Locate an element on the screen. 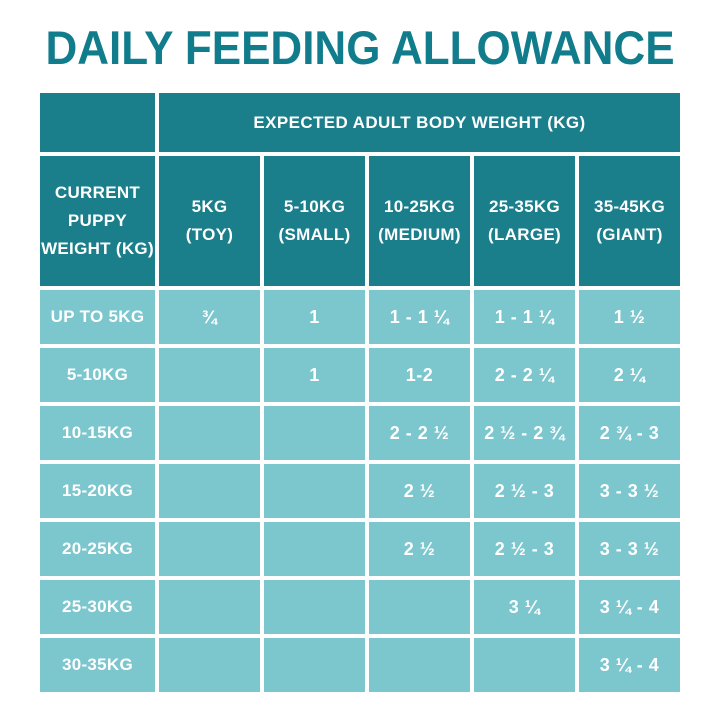 This screenshot has height=720, width=720. row-label: 25-30KG is located at coordinates (97, 607).